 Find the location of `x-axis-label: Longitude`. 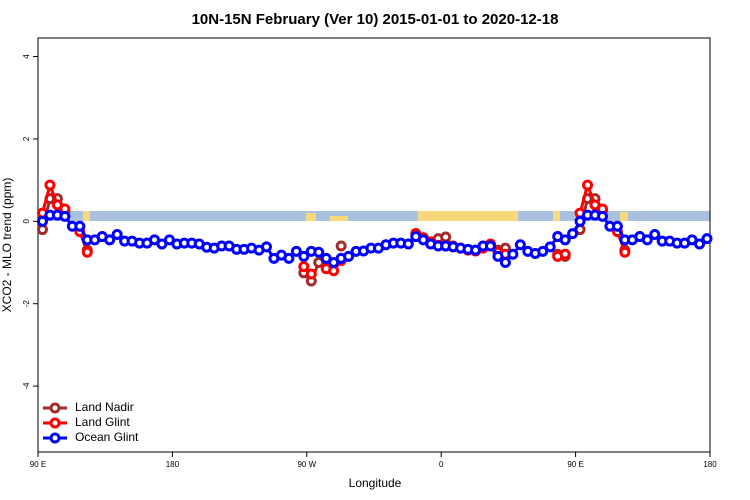

x-axis-label: Longitude is located at coordinates (375, 483).